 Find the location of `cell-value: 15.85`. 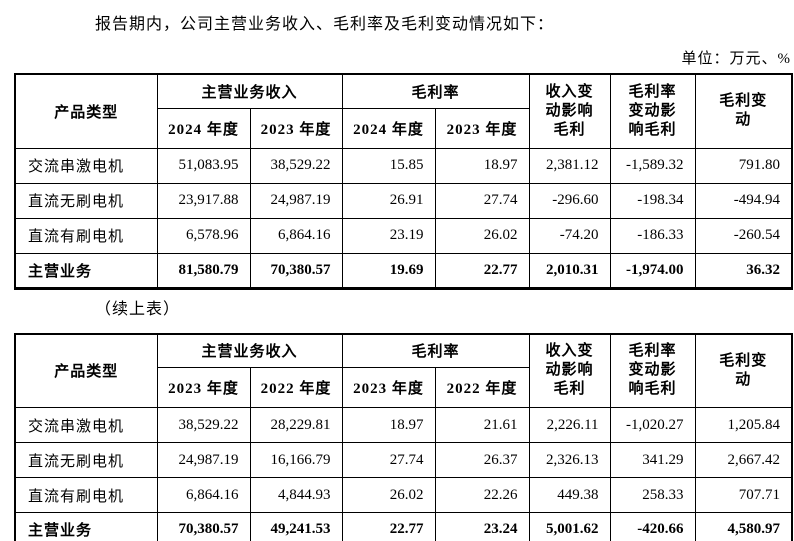

cell-value: 15.85 is located at coordinates (388, 165).